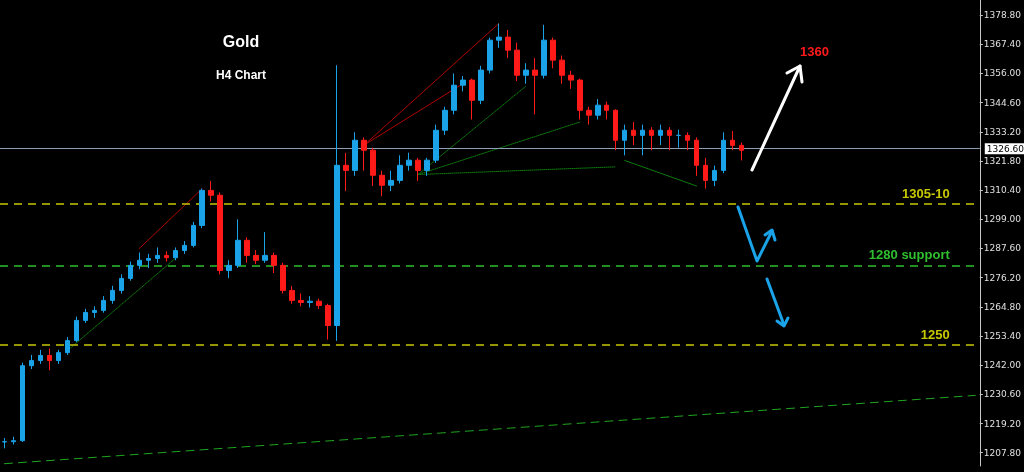  Describe the element at coordinates (1002, 248) in the screenshot. I see `y-tick-label: 1287.60` at that location.